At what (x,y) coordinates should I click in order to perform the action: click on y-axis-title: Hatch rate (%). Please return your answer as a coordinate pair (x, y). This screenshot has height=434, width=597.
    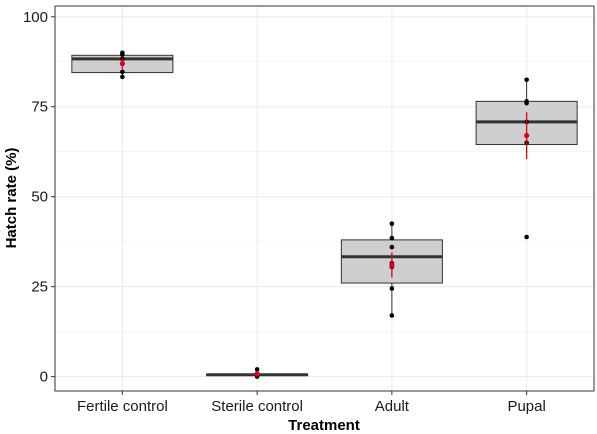
    Looking at the image, I should click on (11, 198).